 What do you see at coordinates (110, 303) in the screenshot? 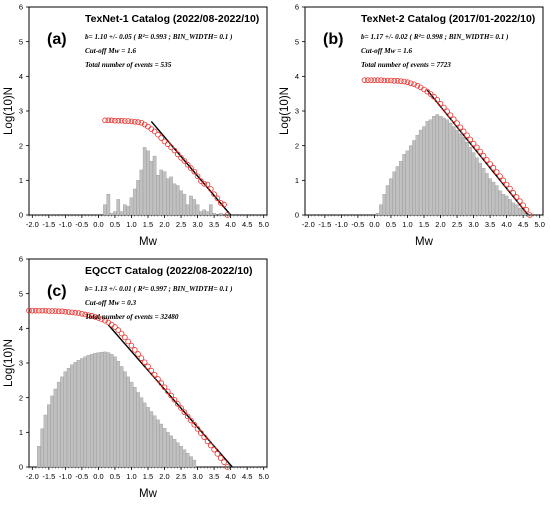
I see `stat-line: Cut-off Mw = 0.3` at bounding box center [110, 303].